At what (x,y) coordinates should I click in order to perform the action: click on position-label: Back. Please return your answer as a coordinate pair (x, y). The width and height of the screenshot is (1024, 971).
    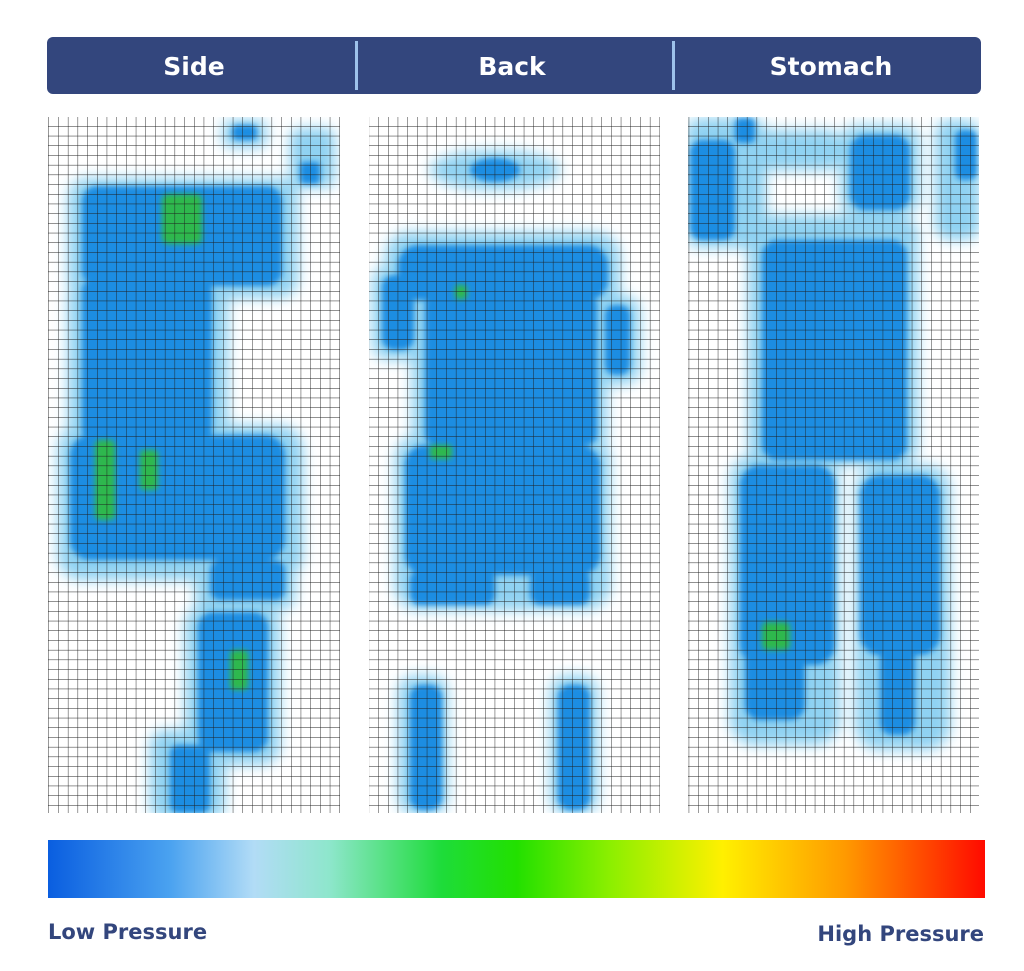
    Looking at the image, I should click on (512, 66).